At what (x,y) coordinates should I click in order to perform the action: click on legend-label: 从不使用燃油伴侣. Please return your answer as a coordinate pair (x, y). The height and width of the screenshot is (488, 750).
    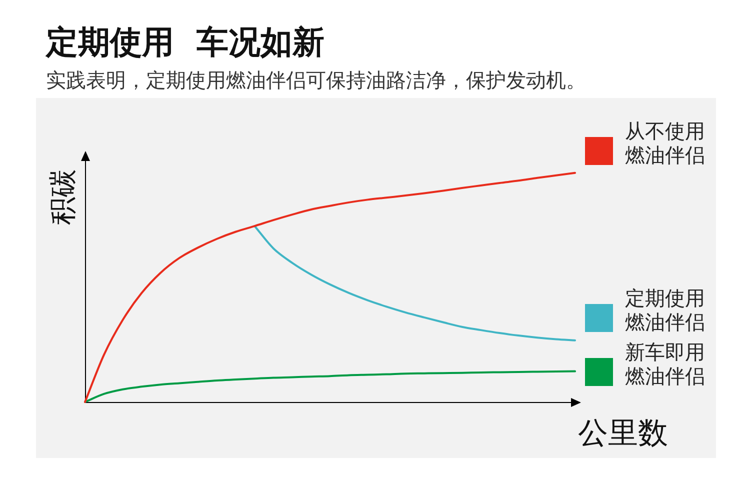
    Looking at the image, I should click on (665, 142).